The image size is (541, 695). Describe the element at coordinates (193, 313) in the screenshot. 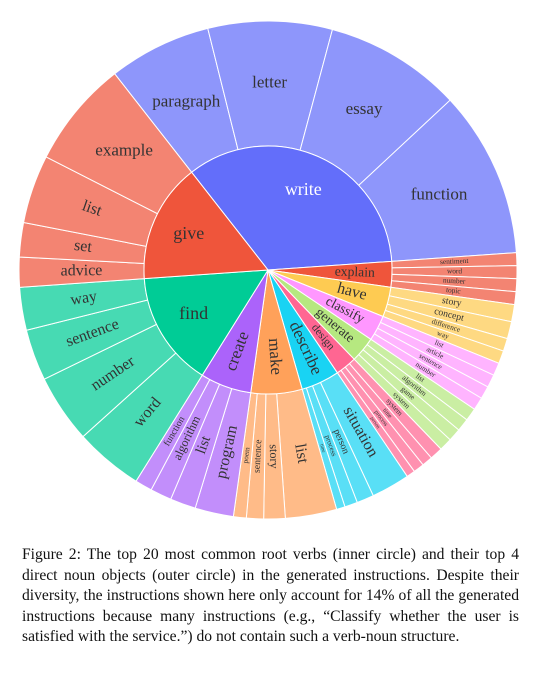

I see `segment-label: find` at that location.